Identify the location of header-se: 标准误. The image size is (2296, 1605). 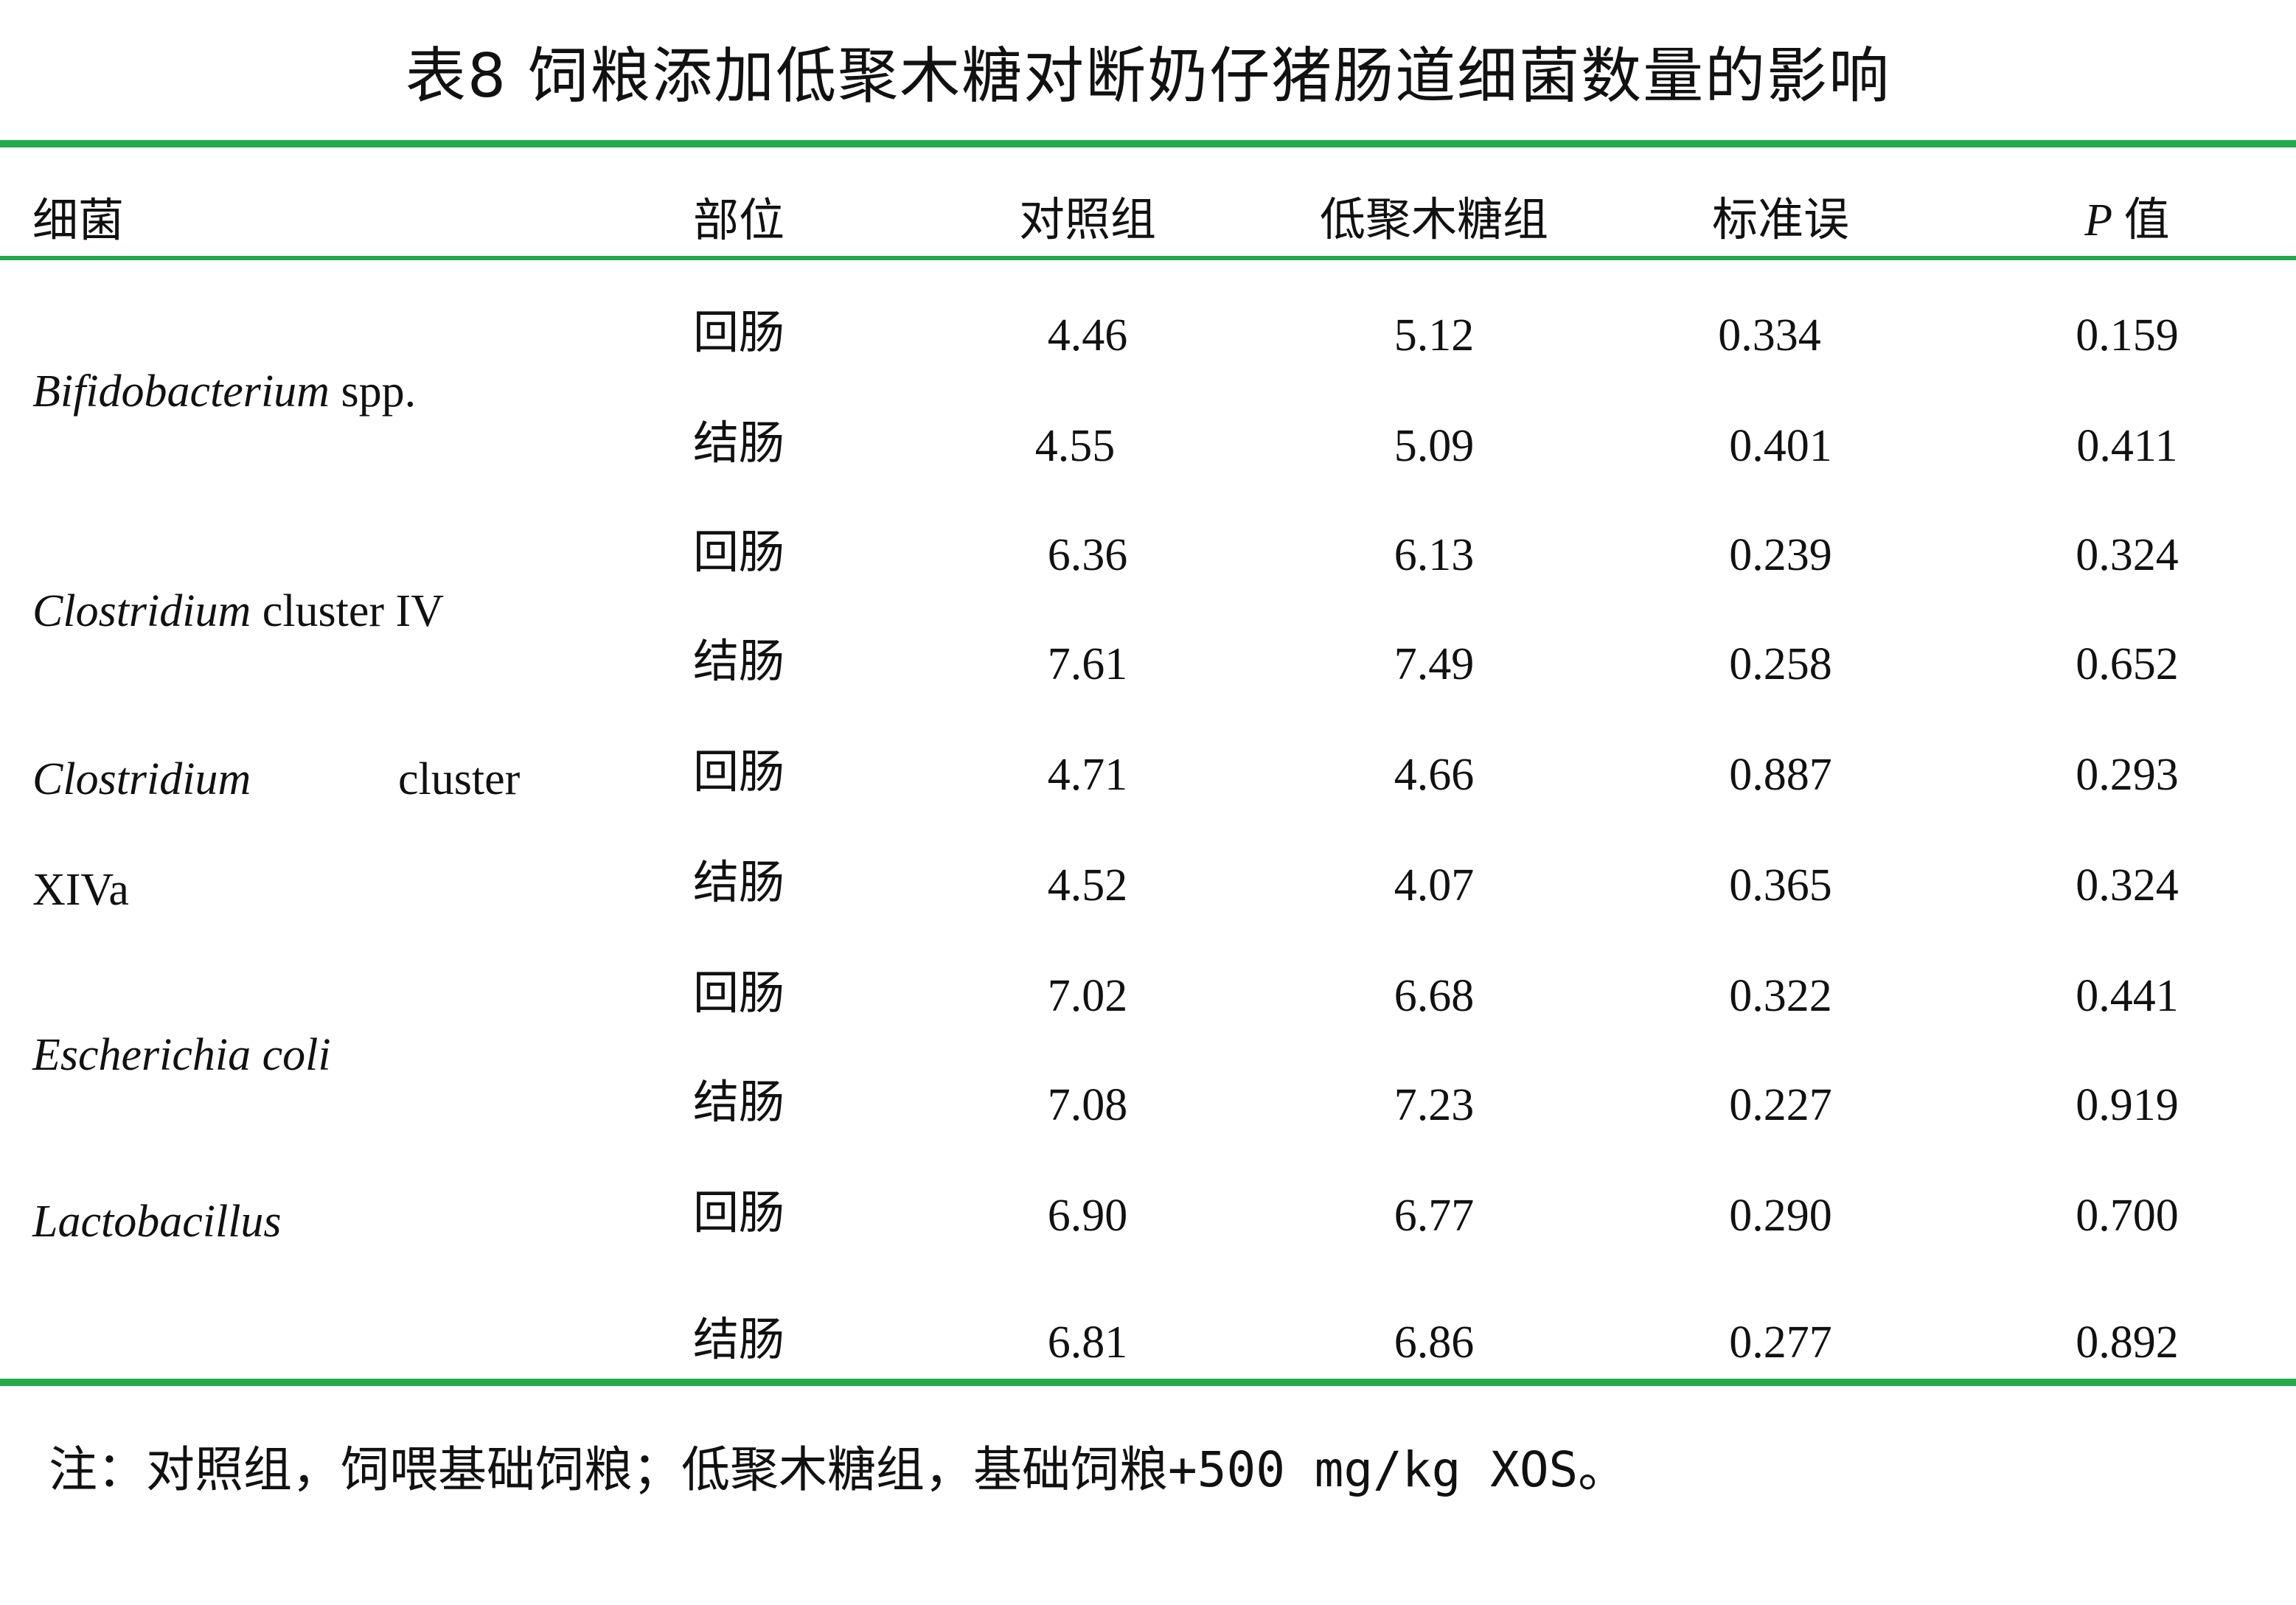
(1780, 220).